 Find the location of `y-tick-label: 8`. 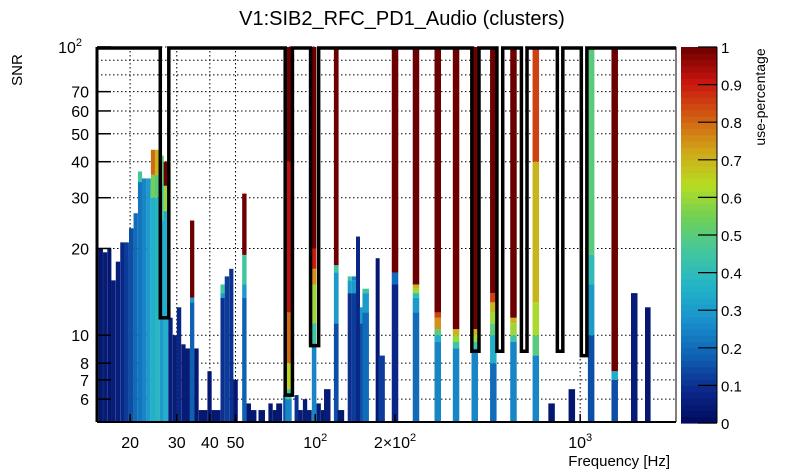

y-tick-label: 8 is located at coordinates (84, 364).